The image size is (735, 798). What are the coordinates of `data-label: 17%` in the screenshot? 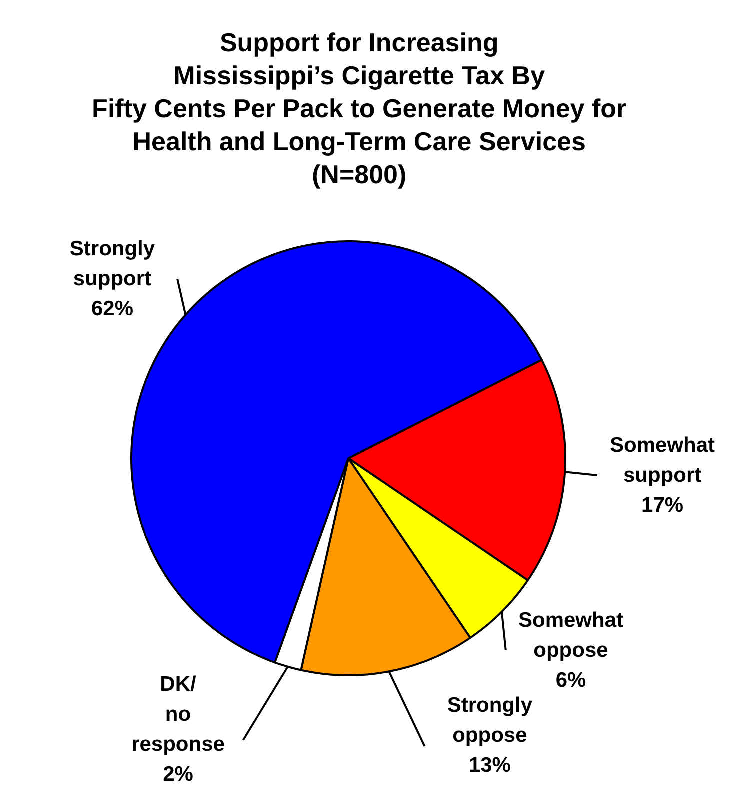 It's located at (663, 506).